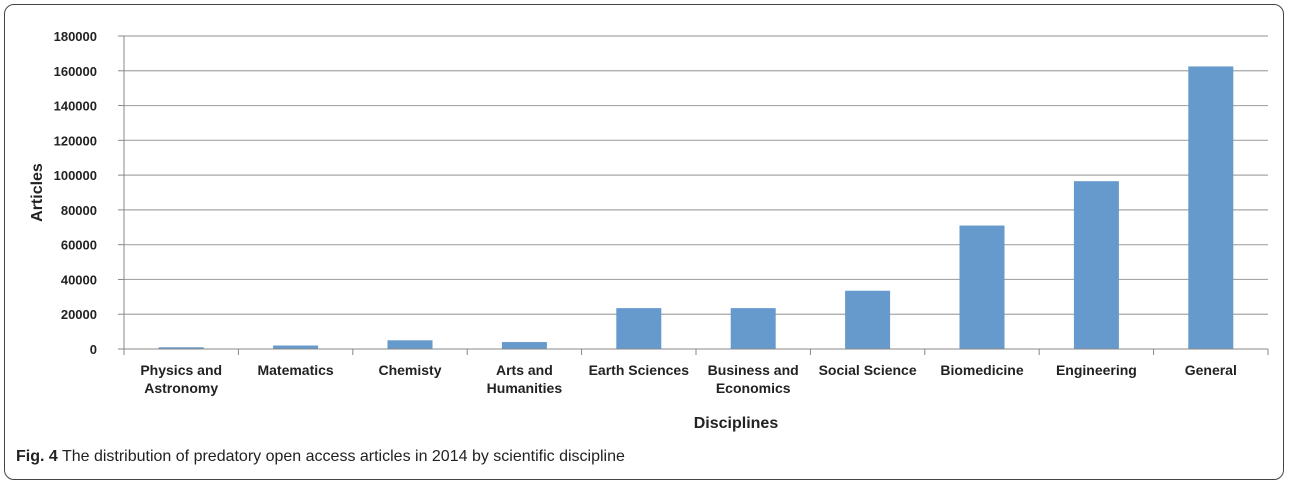 The height and width of the screenshot is (488, 1292). I want to click on figure-label: Fig. 4, so click(37, 456).